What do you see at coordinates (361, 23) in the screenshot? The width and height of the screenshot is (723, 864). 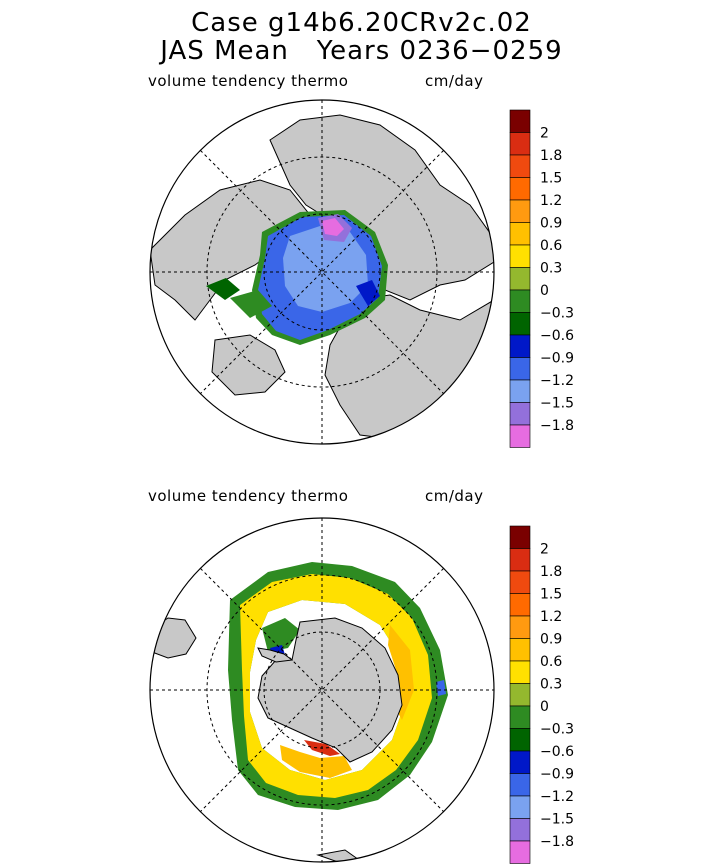 I see `title-case: Case g14b6.20CRv2c.02` at bounding box center [361, 23].